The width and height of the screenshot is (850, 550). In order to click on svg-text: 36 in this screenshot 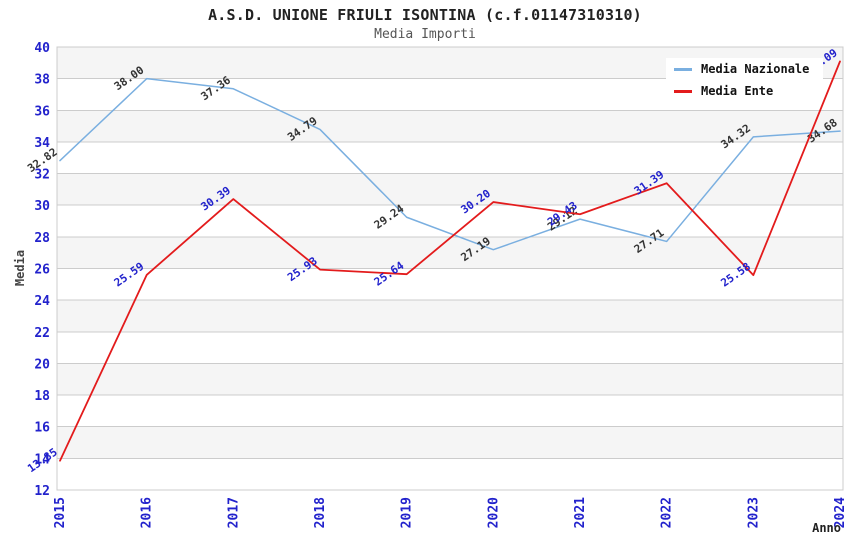, I will do `click(42, 111)`.